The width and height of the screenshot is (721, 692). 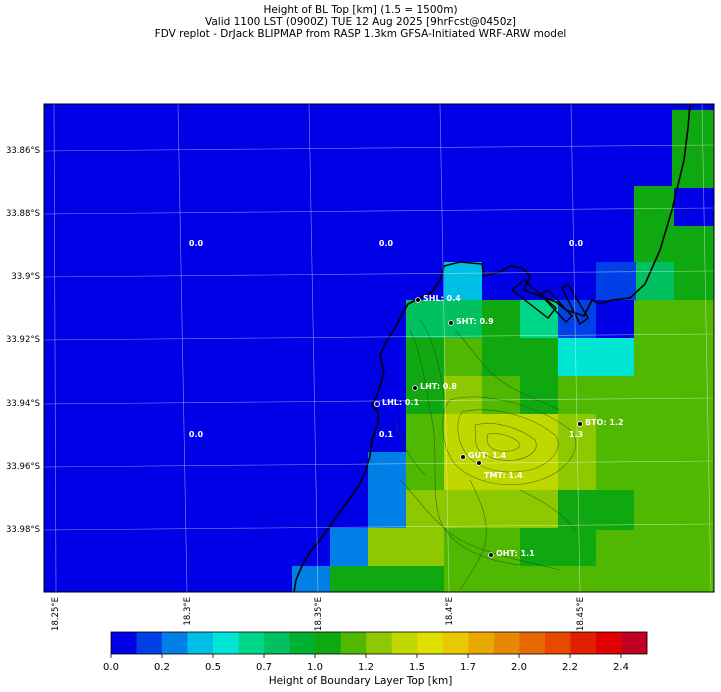 What do you see at coordinates (315, 667) in the screenshot?
I see `colorbar-tick: 1.0` at bounding box center [315, 667].